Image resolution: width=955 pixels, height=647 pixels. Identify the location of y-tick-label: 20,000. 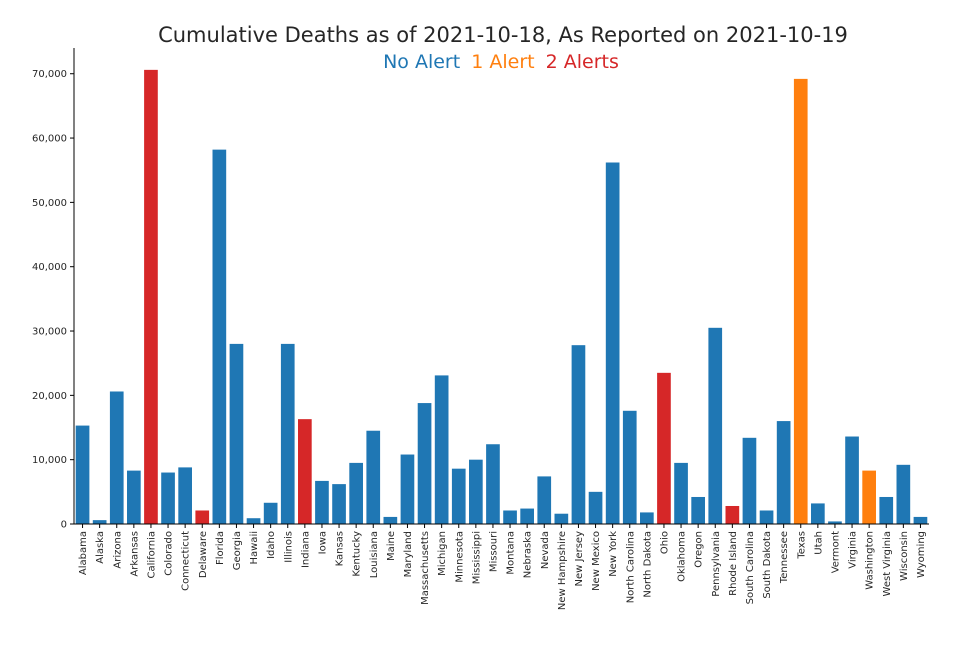
(49, 396).